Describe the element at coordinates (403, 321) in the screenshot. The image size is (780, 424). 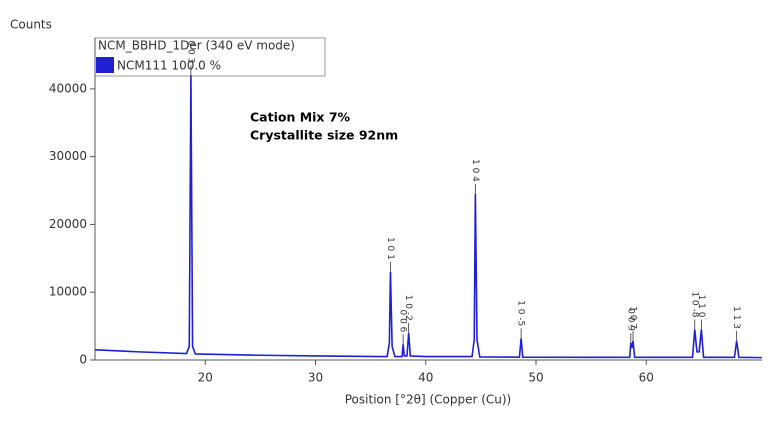
I see `peak-label: 0 0 6` at that location.